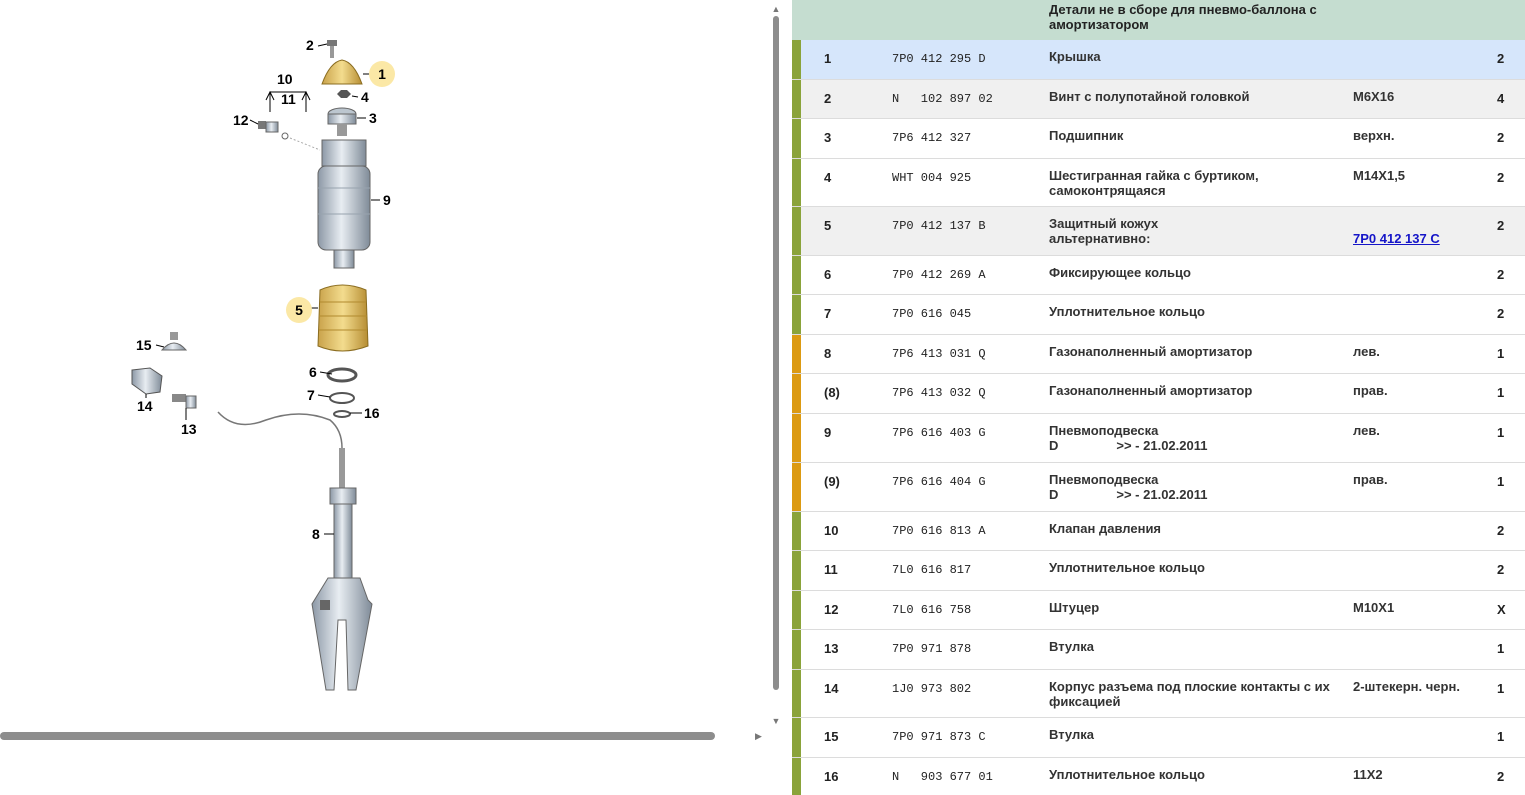 This screenshot has height=795, width=1525. I want to click on row-part-name-alt: альтернативно:, so click(1100, 238).